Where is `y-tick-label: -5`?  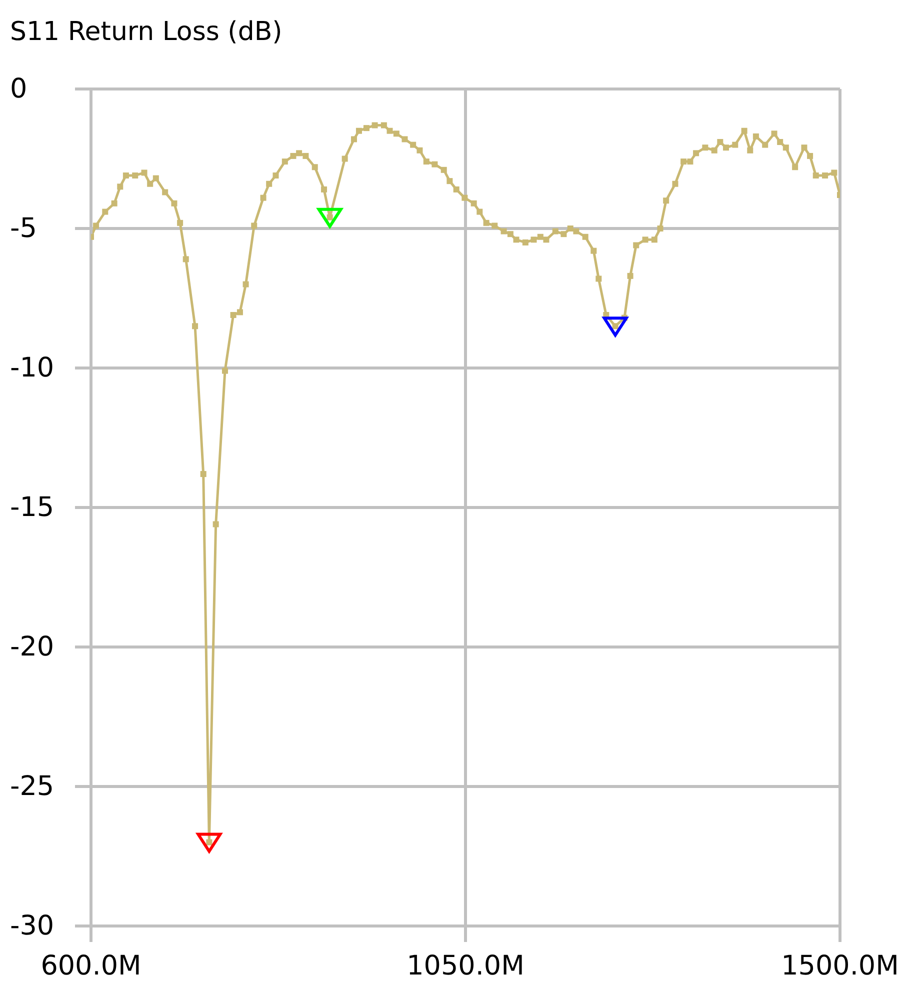 y-tick-label: -5 is located at coordinates (23, 228).